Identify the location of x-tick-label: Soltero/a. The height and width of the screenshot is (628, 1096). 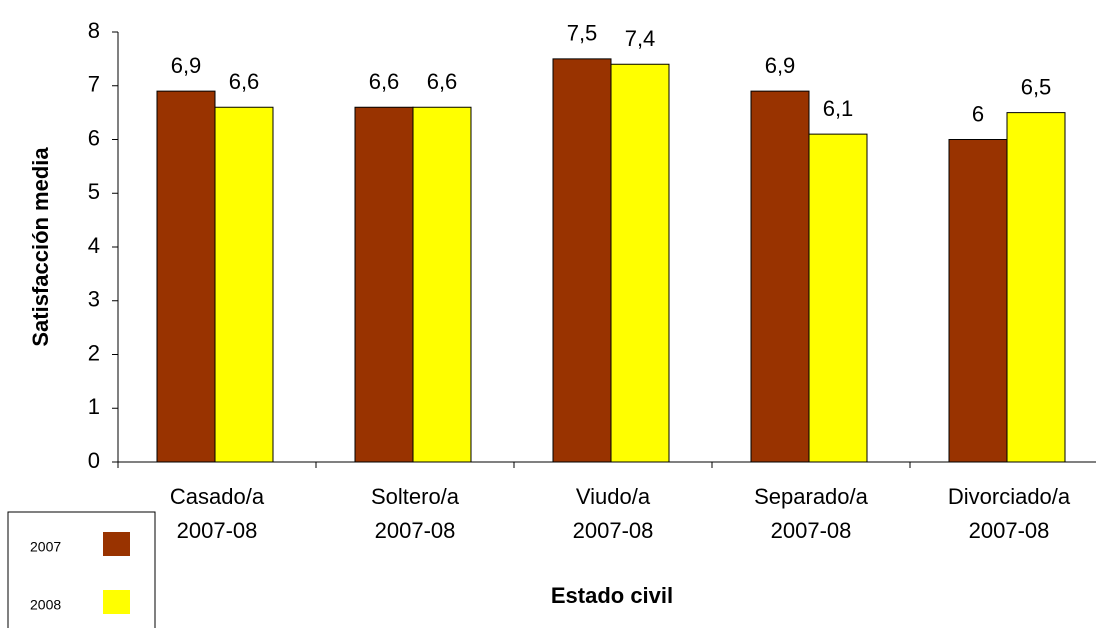
(415, 496).